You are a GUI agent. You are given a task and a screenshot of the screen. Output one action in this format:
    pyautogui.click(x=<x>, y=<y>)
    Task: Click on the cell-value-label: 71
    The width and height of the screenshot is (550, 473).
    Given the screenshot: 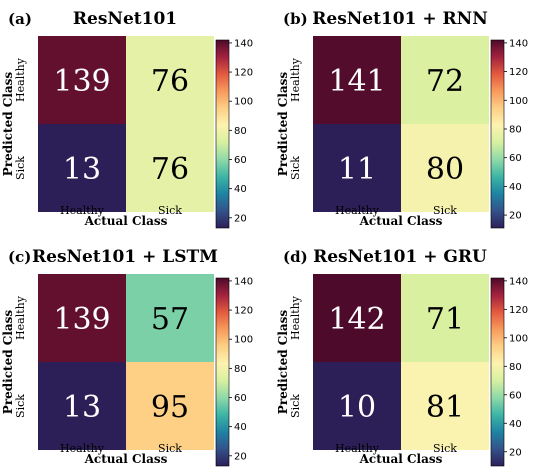 What is the action you would take?
    pyautogui.click(x=445, y=319)
    